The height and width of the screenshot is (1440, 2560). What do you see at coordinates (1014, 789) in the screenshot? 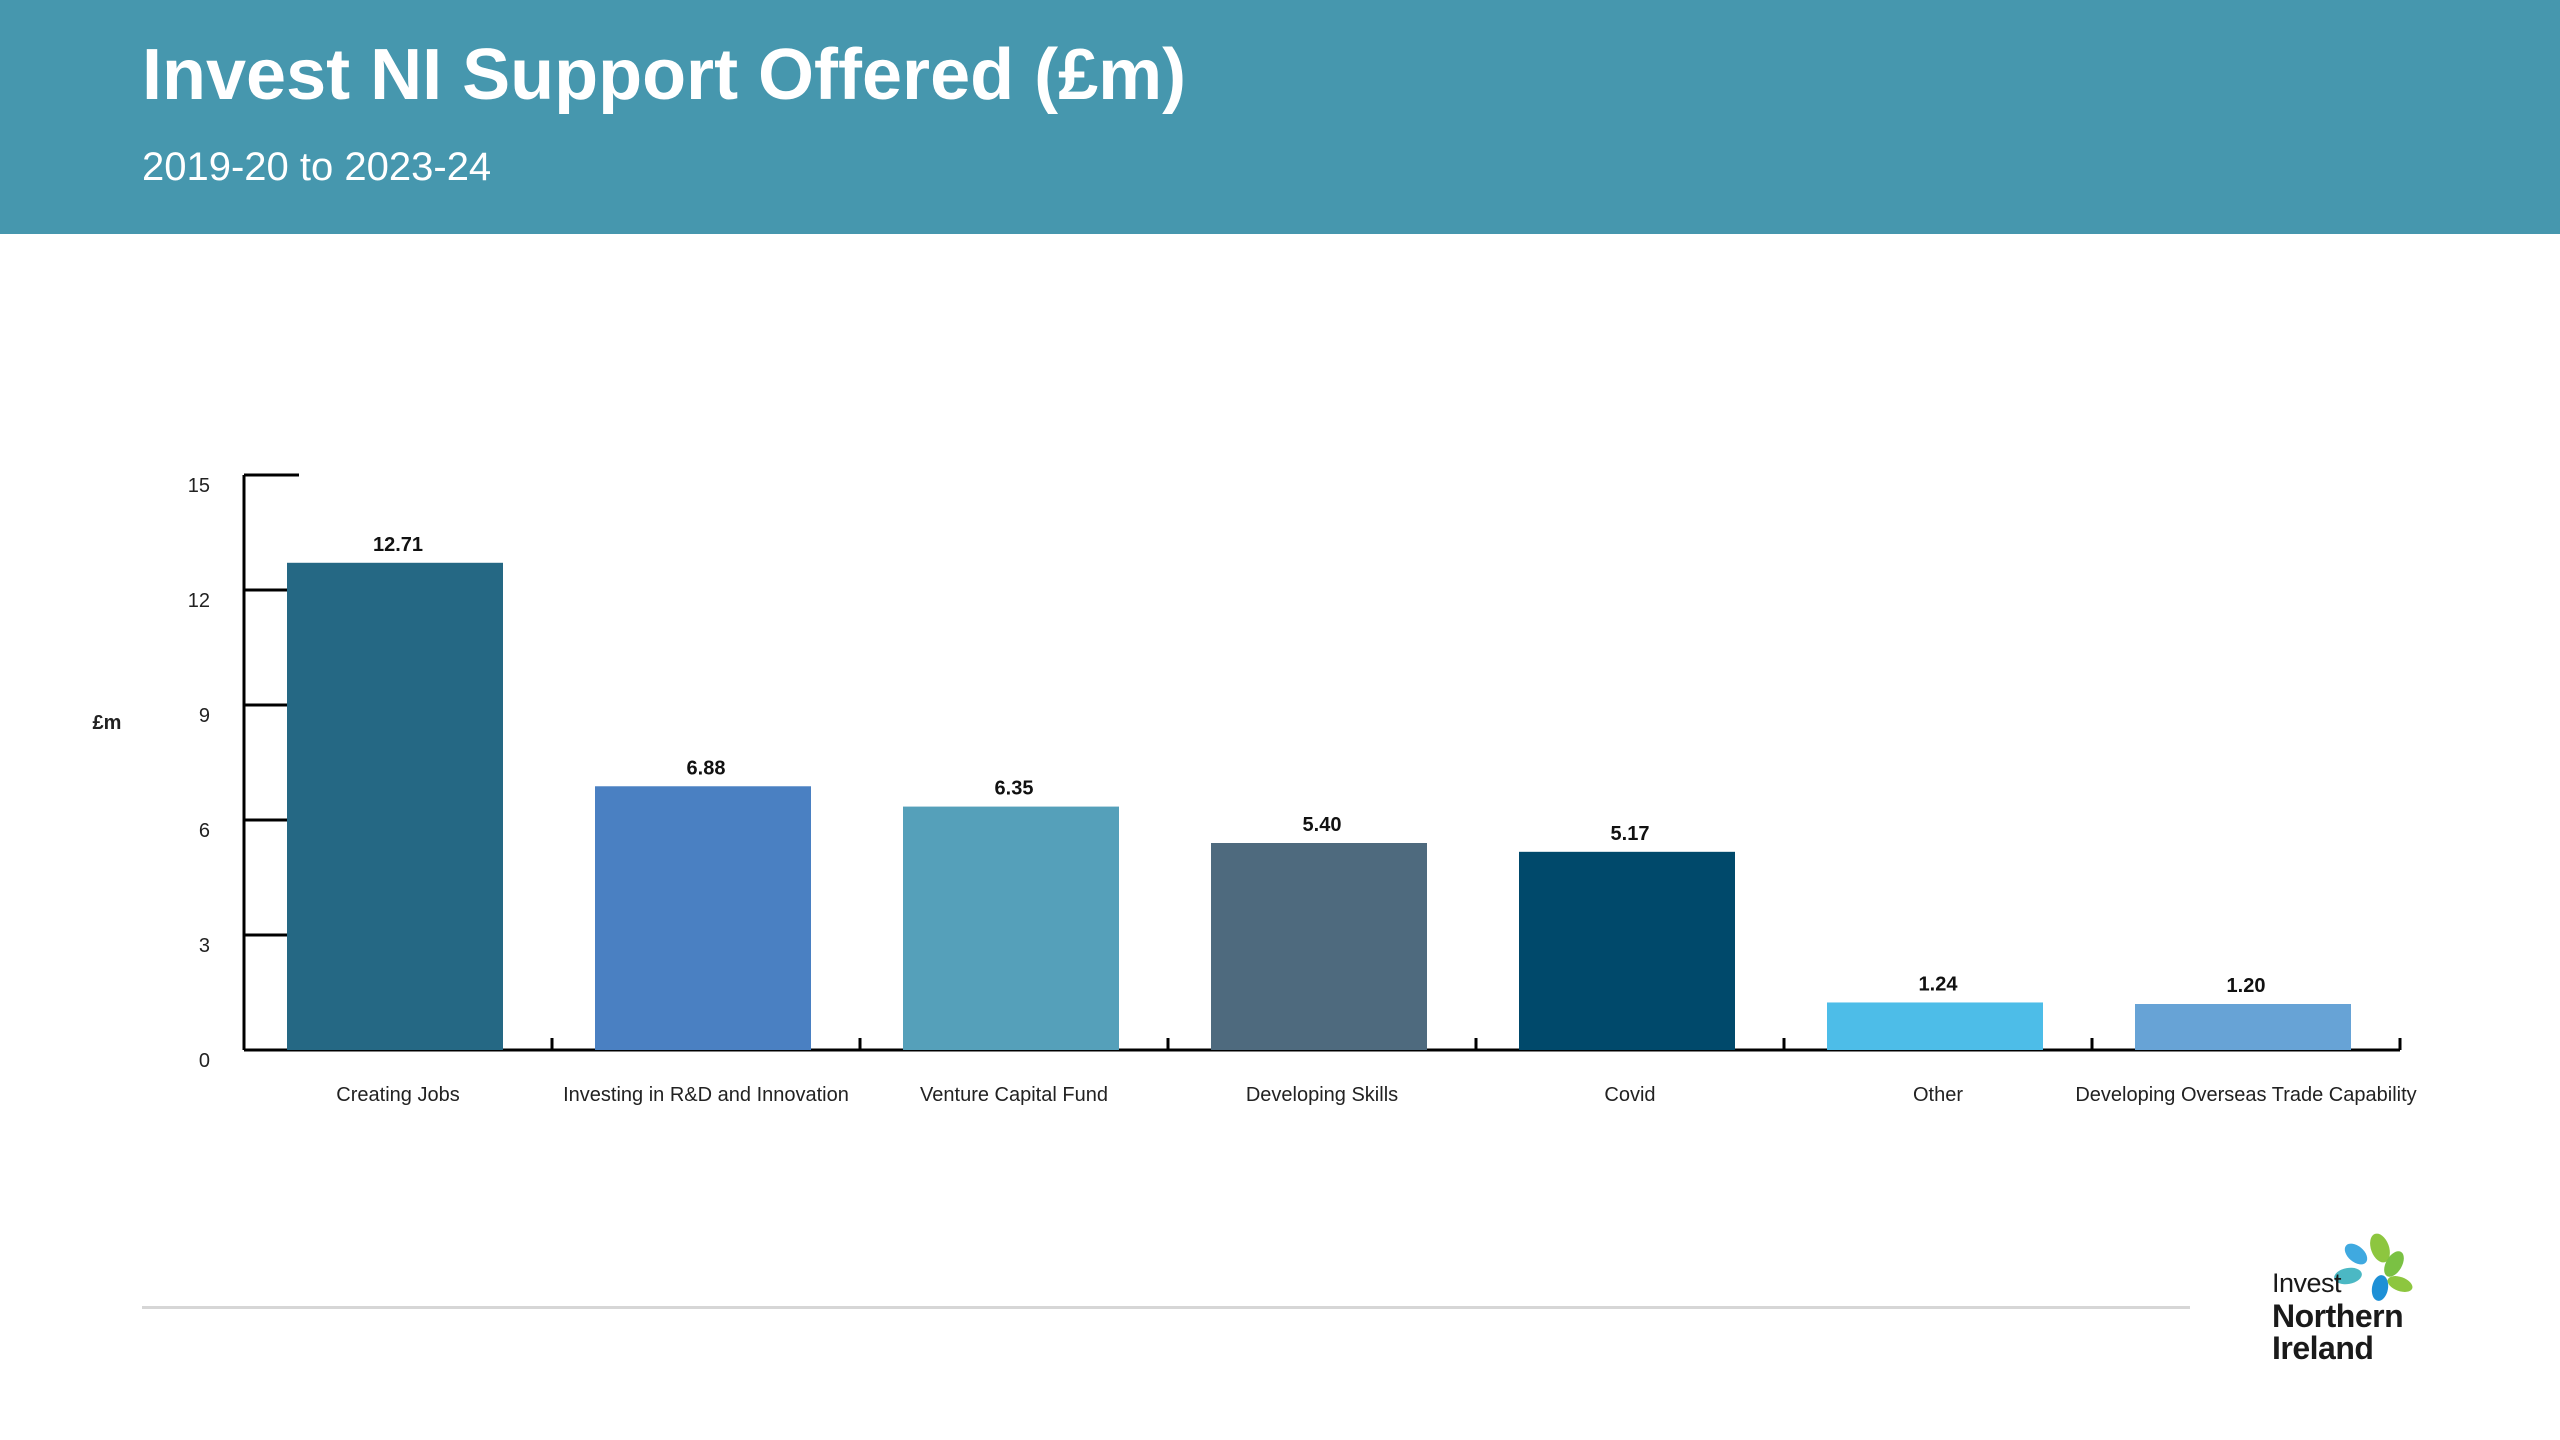
I see `bar-value-label: 6.35` at bounding box center [1014, 789].